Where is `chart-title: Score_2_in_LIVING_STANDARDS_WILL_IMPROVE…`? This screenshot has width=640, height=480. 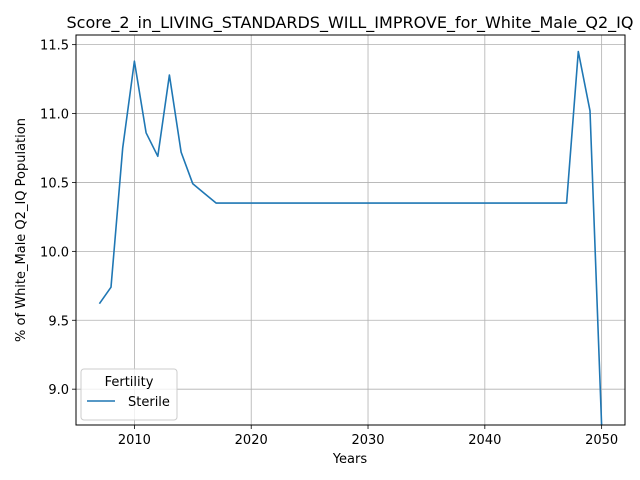
chart-title: Score_2_in_LIVING_STANDARDS_WILL_IMPROVE… is located at coordinates (350, 23).